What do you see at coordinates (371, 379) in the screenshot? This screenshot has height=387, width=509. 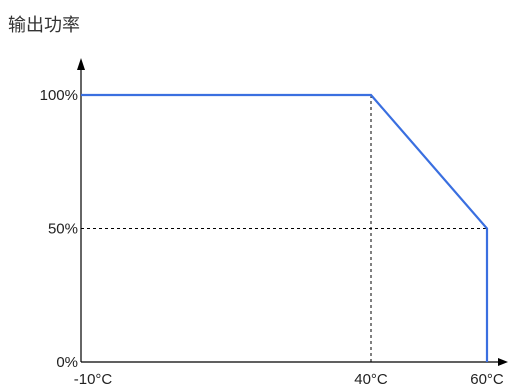 I see `x-tick-label: 40°C` at bounding box center [371, 379].